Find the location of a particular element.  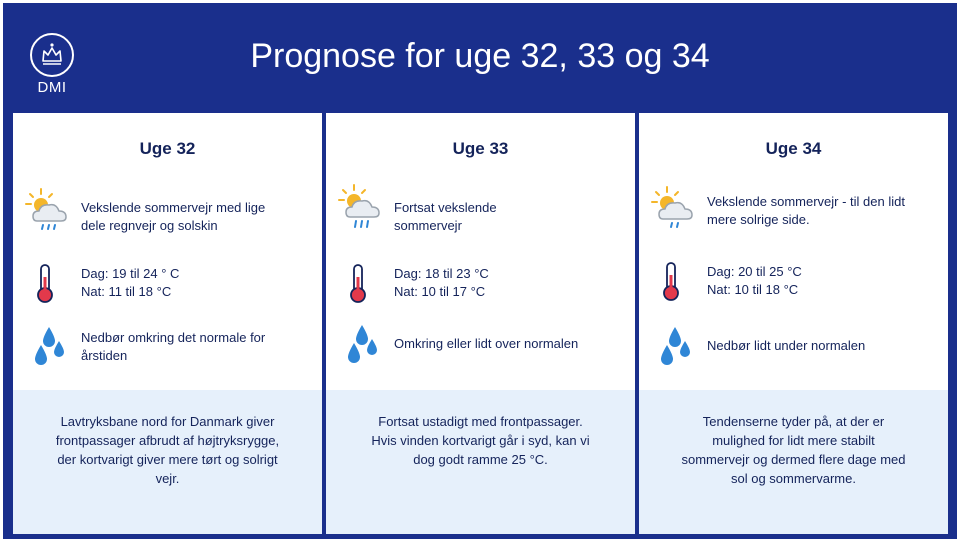

summary-text: vejr. is located at coordinates (167, 478).